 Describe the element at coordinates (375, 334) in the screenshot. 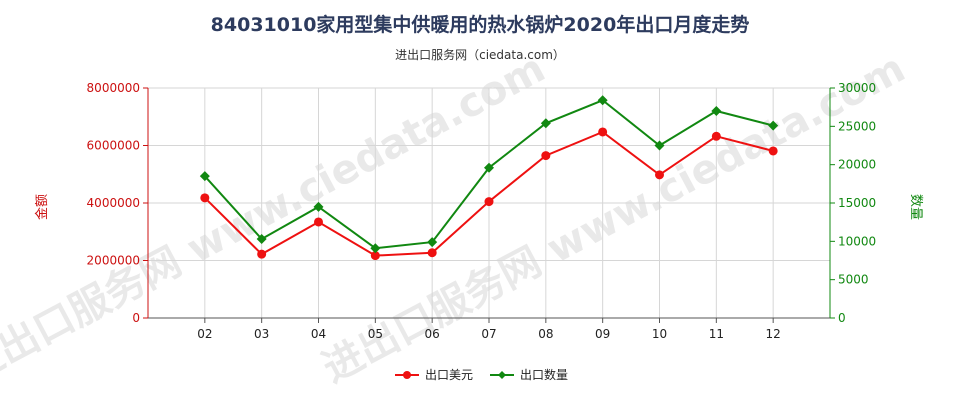

I see `x-tick-label: 05` at that location.